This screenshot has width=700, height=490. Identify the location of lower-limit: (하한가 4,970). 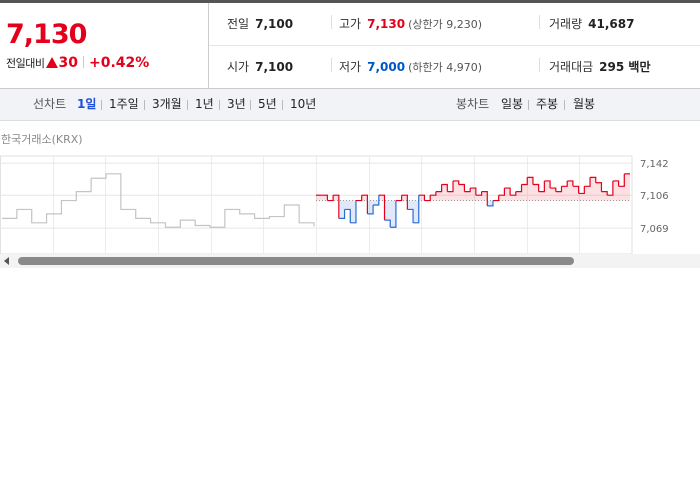
(445, 67).